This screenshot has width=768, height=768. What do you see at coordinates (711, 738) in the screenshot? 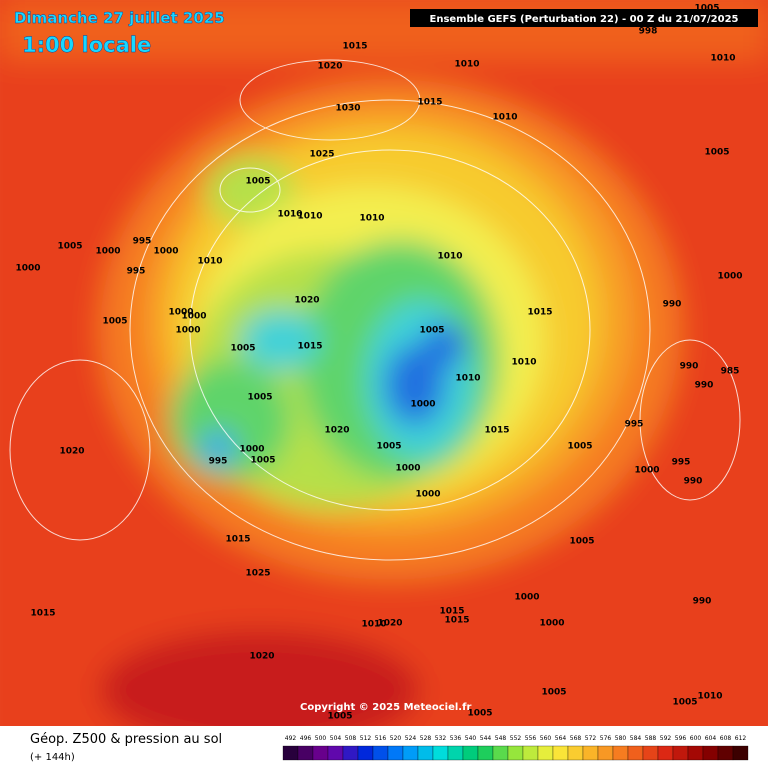
I see `scale-label: 604` at bounding box center [711, 738].